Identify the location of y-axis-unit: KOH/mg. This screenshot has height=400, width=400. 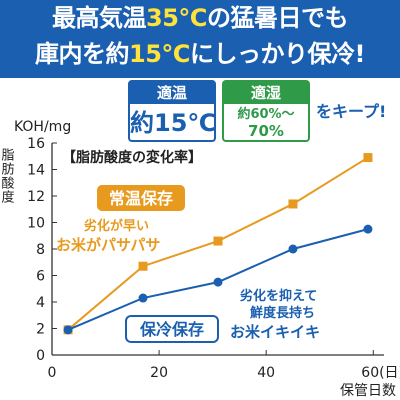
(42, 127).